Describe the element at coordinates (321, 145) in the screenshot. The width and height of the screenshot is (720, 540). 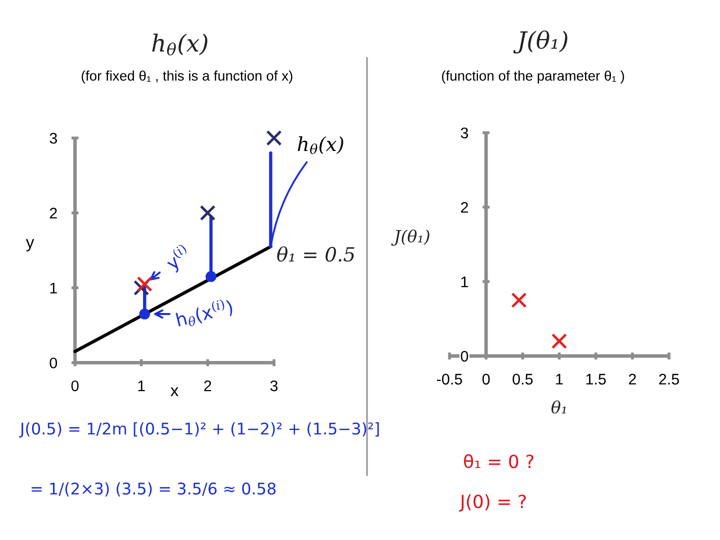
I see `text: h$_{θ}$(x)` at that location.